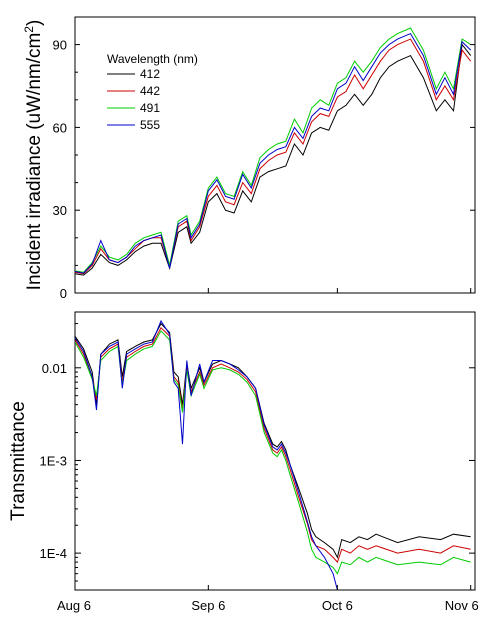  I want to click on legend-label-491: 491, so click(150, 108).